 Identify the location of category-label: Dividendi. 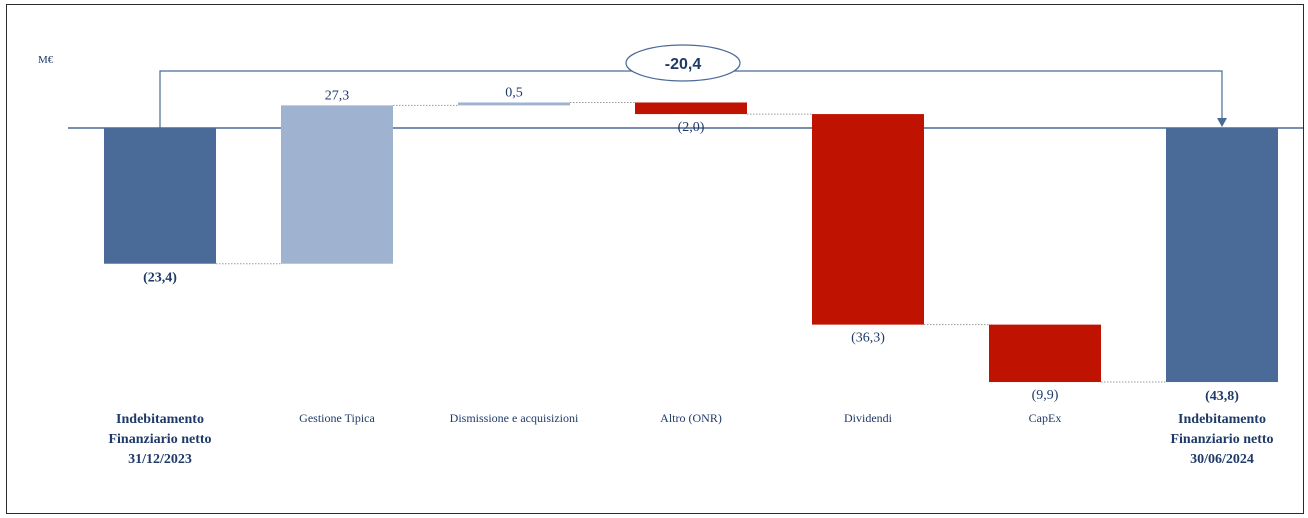
(868, 418).